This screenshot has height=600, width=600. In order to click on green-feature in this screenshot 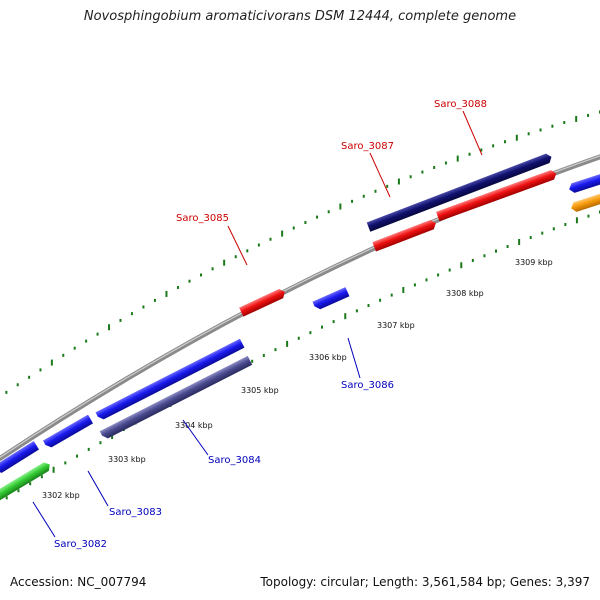, I will do `click(26, 480)`.